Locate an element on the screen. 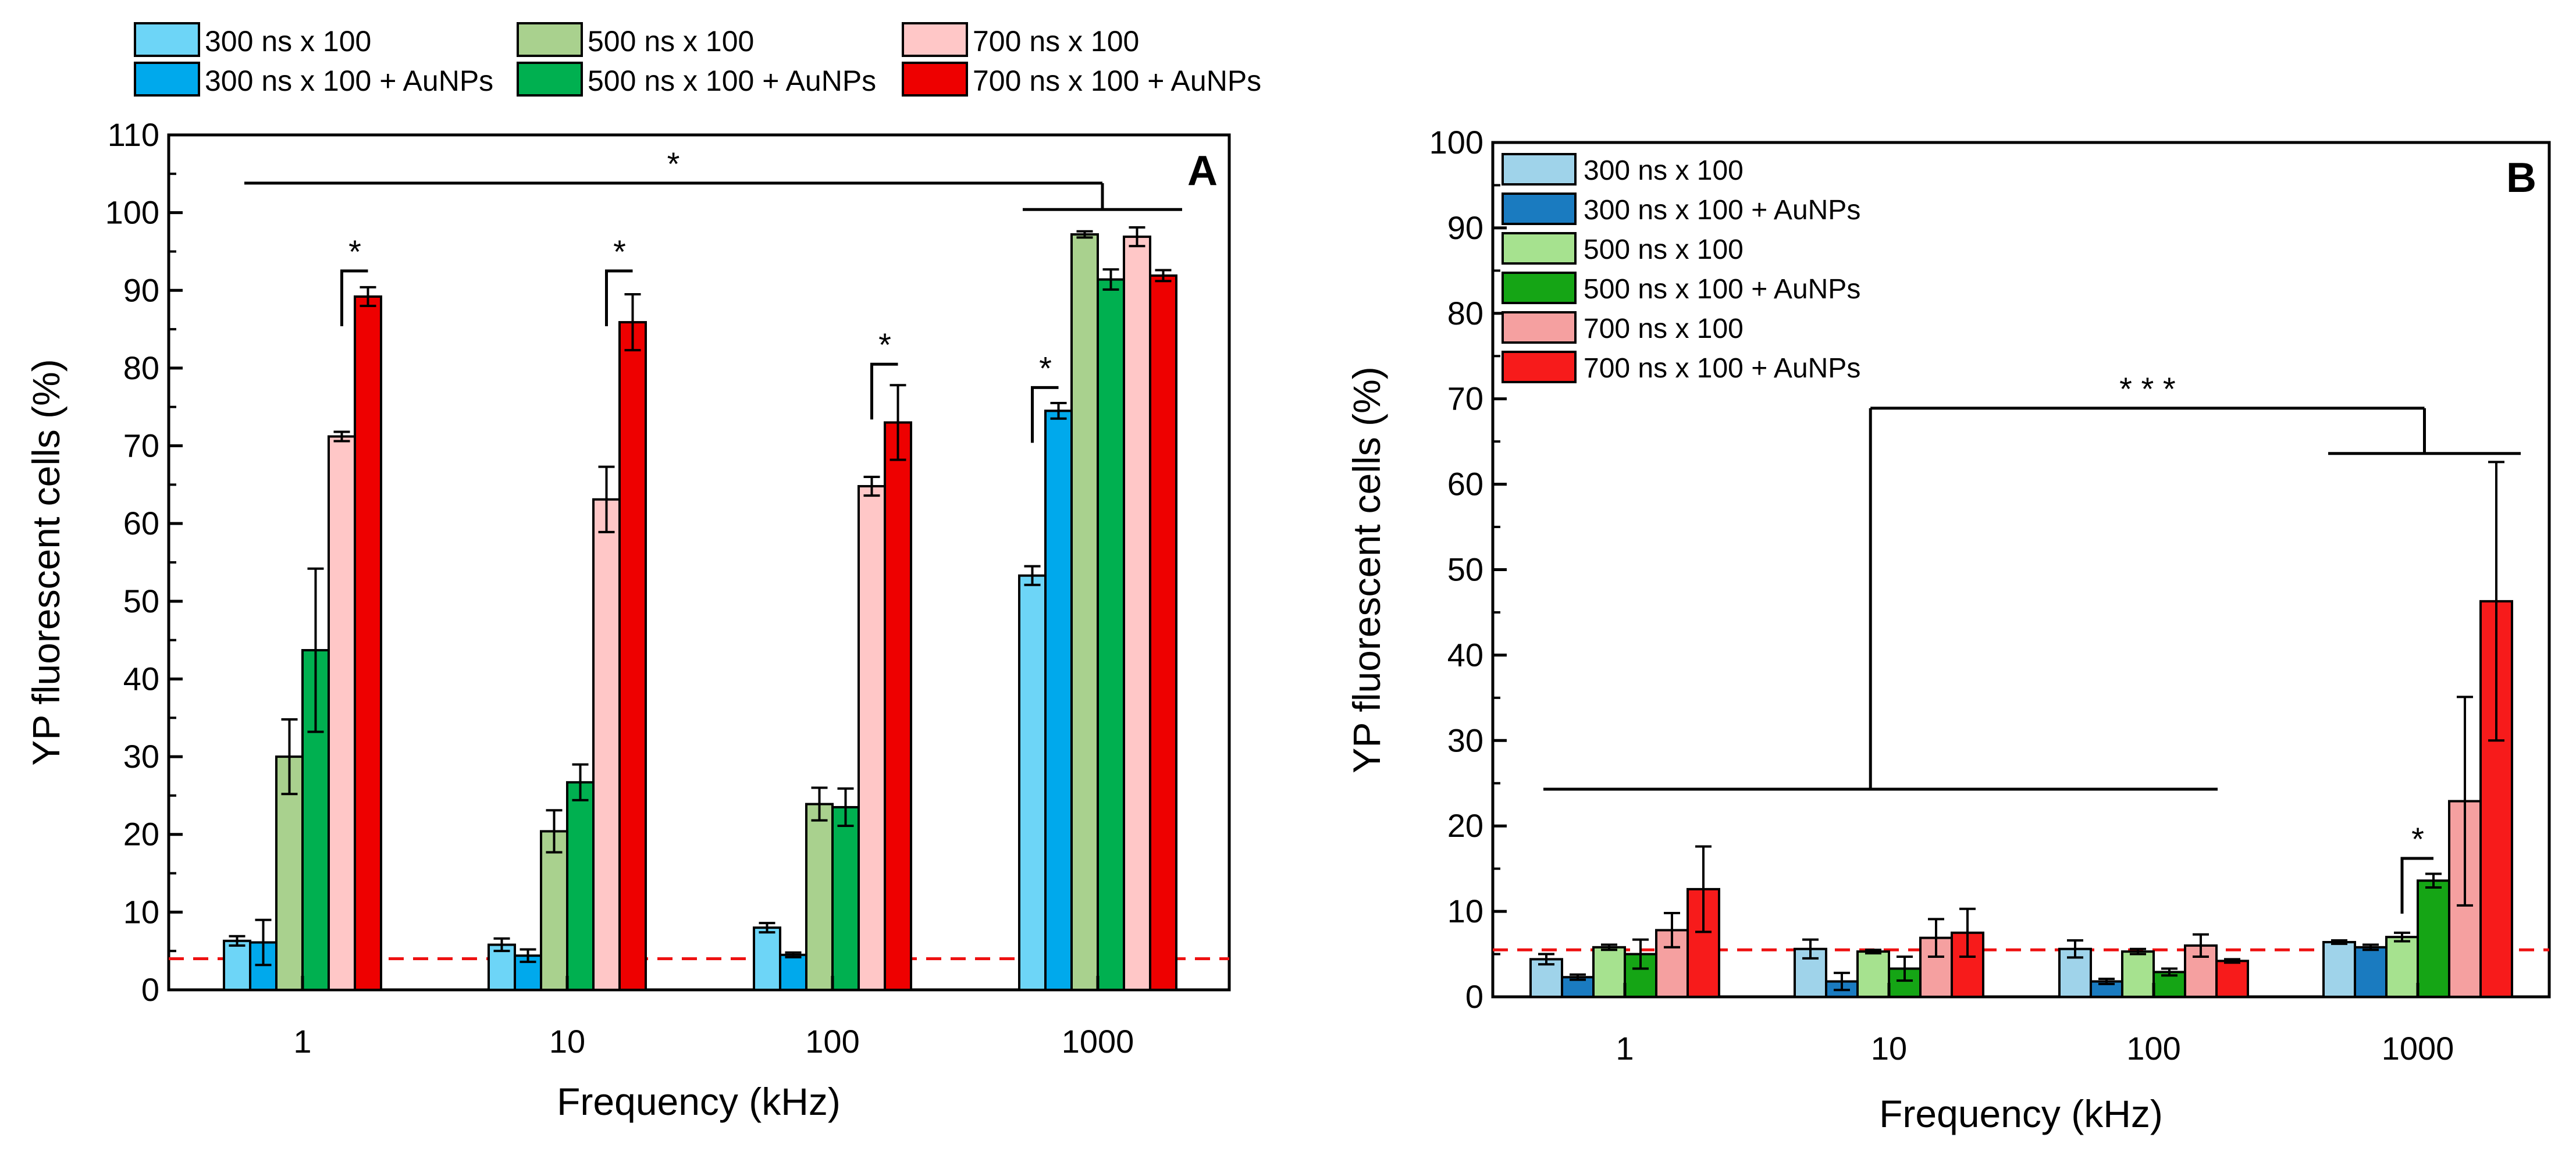  panel-b-y-tick-label: 90 is located at coordinates (1465, 227).